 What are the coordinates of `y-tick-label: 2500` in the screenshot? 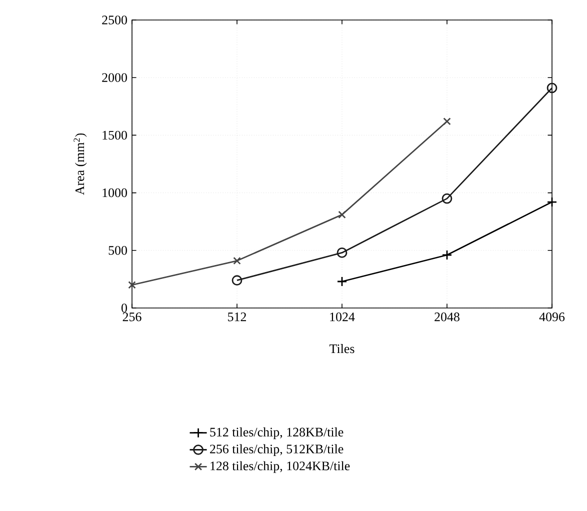 It's located at (114, 20).